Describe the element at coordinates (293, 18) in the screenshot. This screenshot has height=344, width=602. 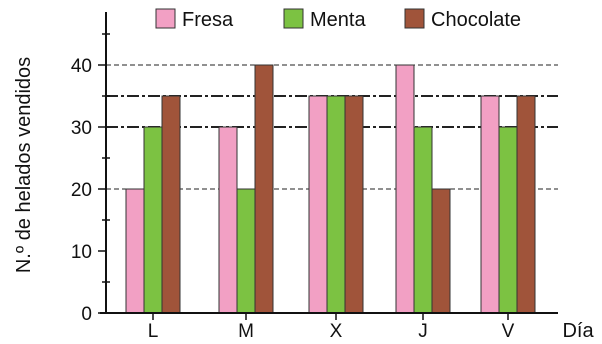
I see `legend-swatch-menta` at that location.